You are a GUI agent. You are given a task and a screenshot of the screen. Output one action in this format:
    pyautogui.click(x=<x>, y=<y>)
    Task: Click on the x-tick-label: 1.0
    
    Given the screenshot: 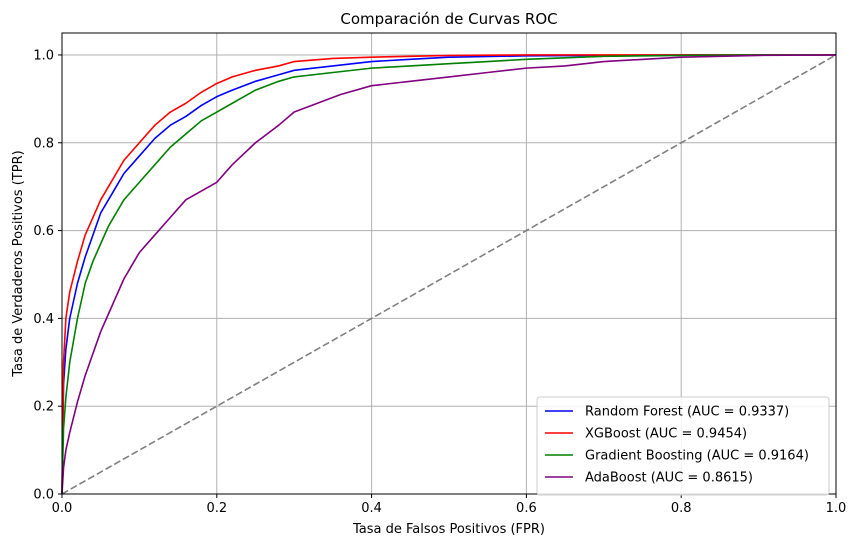 What is the action you would take?
    pyautogui.click(x=836, y=508)
    